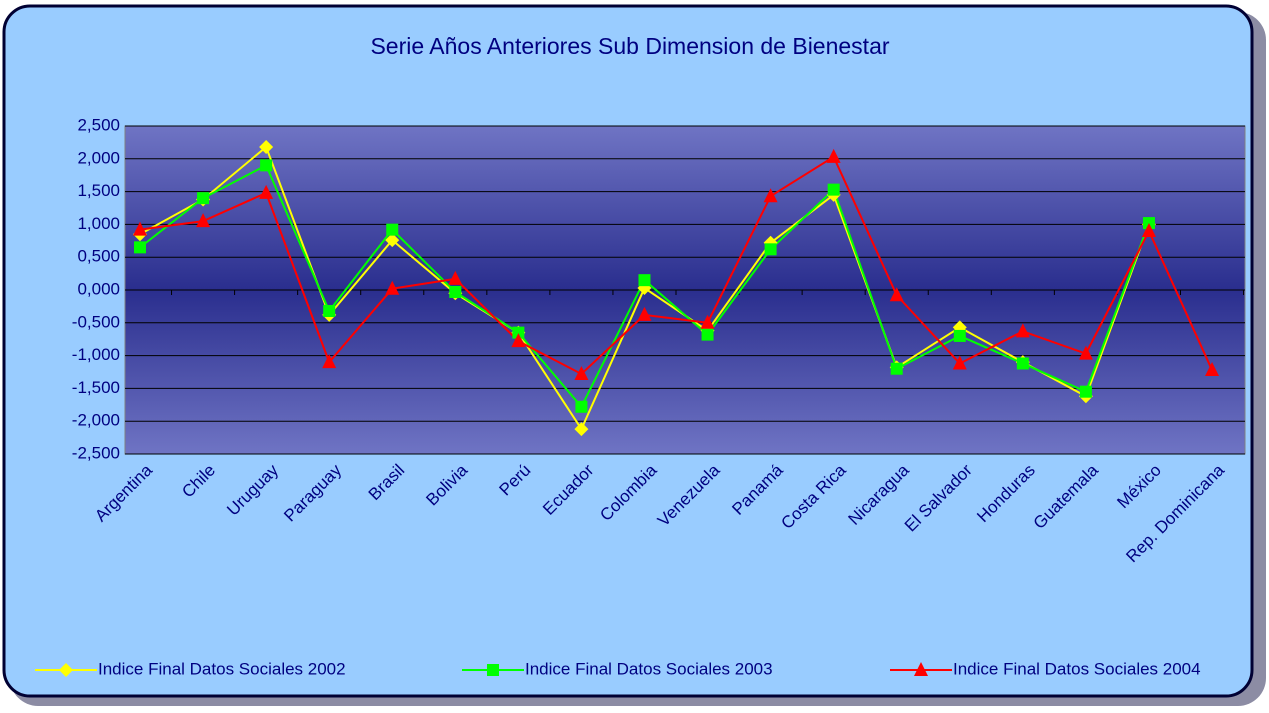 Image resolution: width=1269 pixels, height=713 pixels. What do you see at coordinates (96, 420) in the screenshot?
I see `y-tick-label: -2,000` at bounding box center [96, 420].